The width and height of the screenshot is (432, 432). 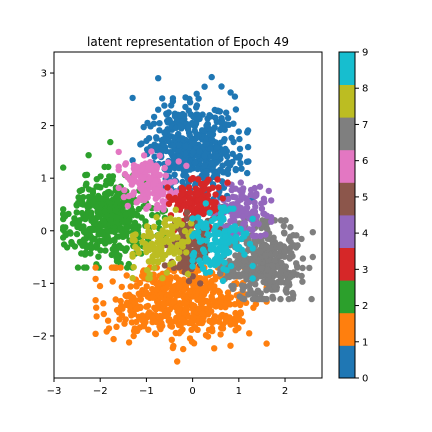 What do you see at coordinates (188, 42) in the screenshot?
I see `chart-title: latent representation of Epoch 49` at bounding box center [188, 42].